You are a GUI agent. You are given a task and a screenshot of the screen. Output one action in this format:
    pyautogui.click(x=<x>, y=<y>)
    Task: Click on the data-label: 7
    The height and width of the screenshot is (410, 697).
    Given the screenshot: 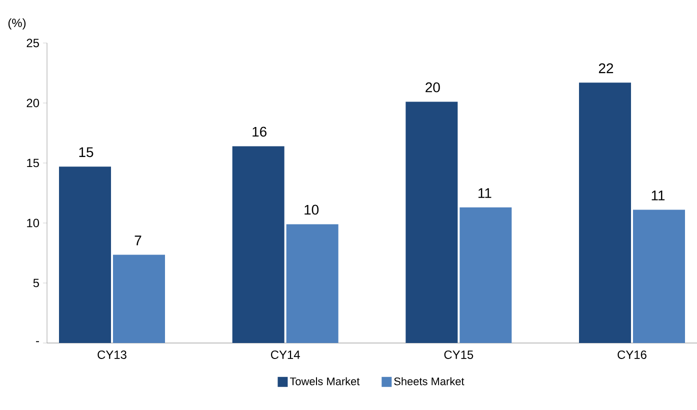 What is the action you would take?
    pyautogui.click(x=138, y=241)
    